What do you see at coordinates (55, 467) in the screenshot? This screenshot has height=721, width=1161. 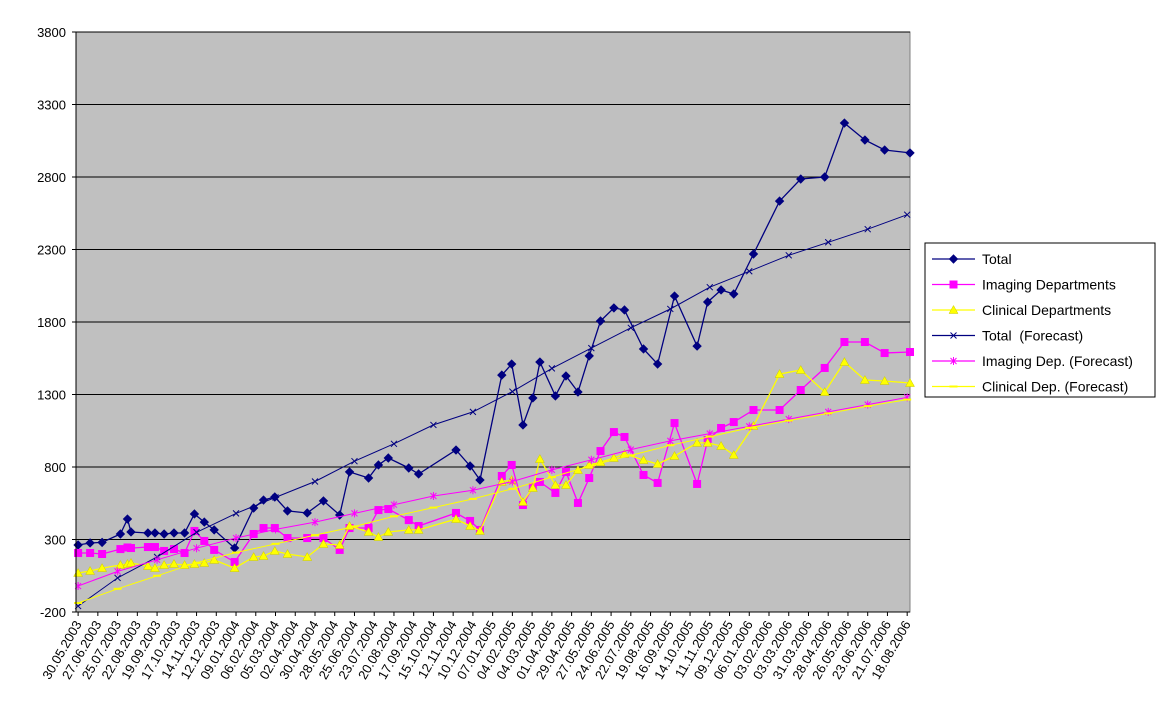 I see `y-tick-label: 800` at bounding box center [55, 467].